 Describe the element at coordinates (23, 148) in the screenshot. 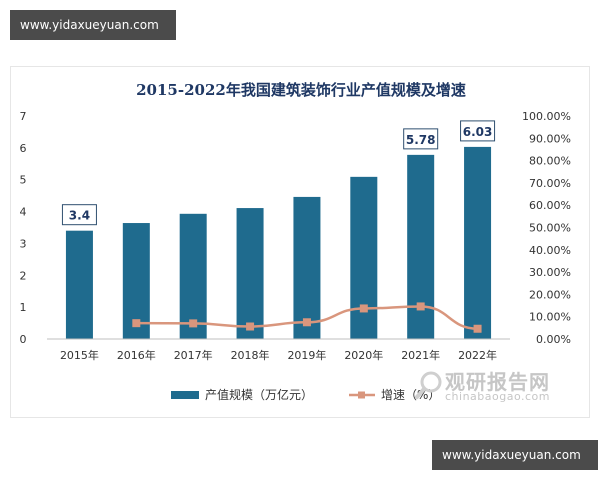

I see `y-left-tick-label: 6` at that location.